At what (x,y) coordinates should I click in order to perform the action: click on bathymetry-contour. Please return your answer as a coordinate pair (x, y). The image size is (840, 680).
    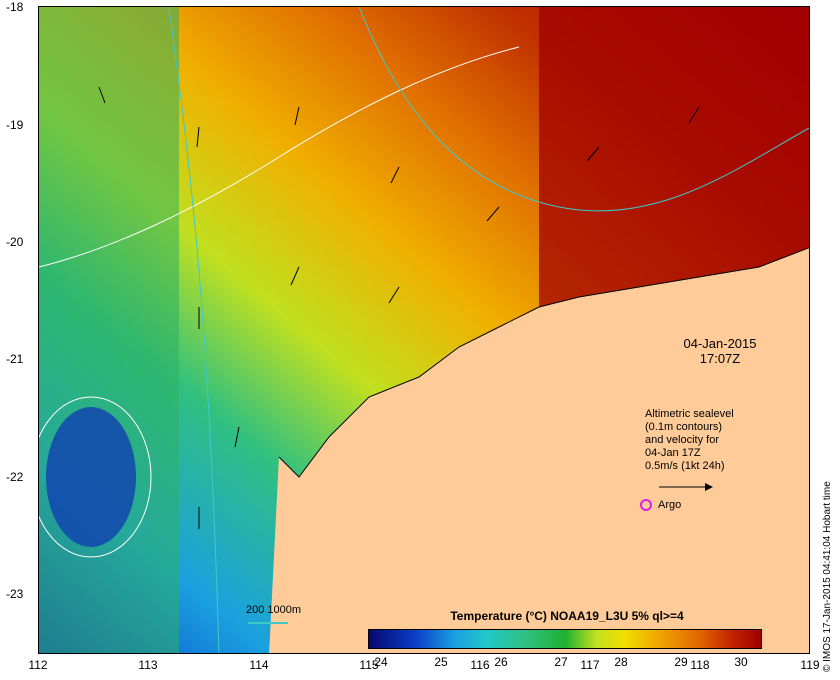
    Looking at the image, I should click on (194, 330).